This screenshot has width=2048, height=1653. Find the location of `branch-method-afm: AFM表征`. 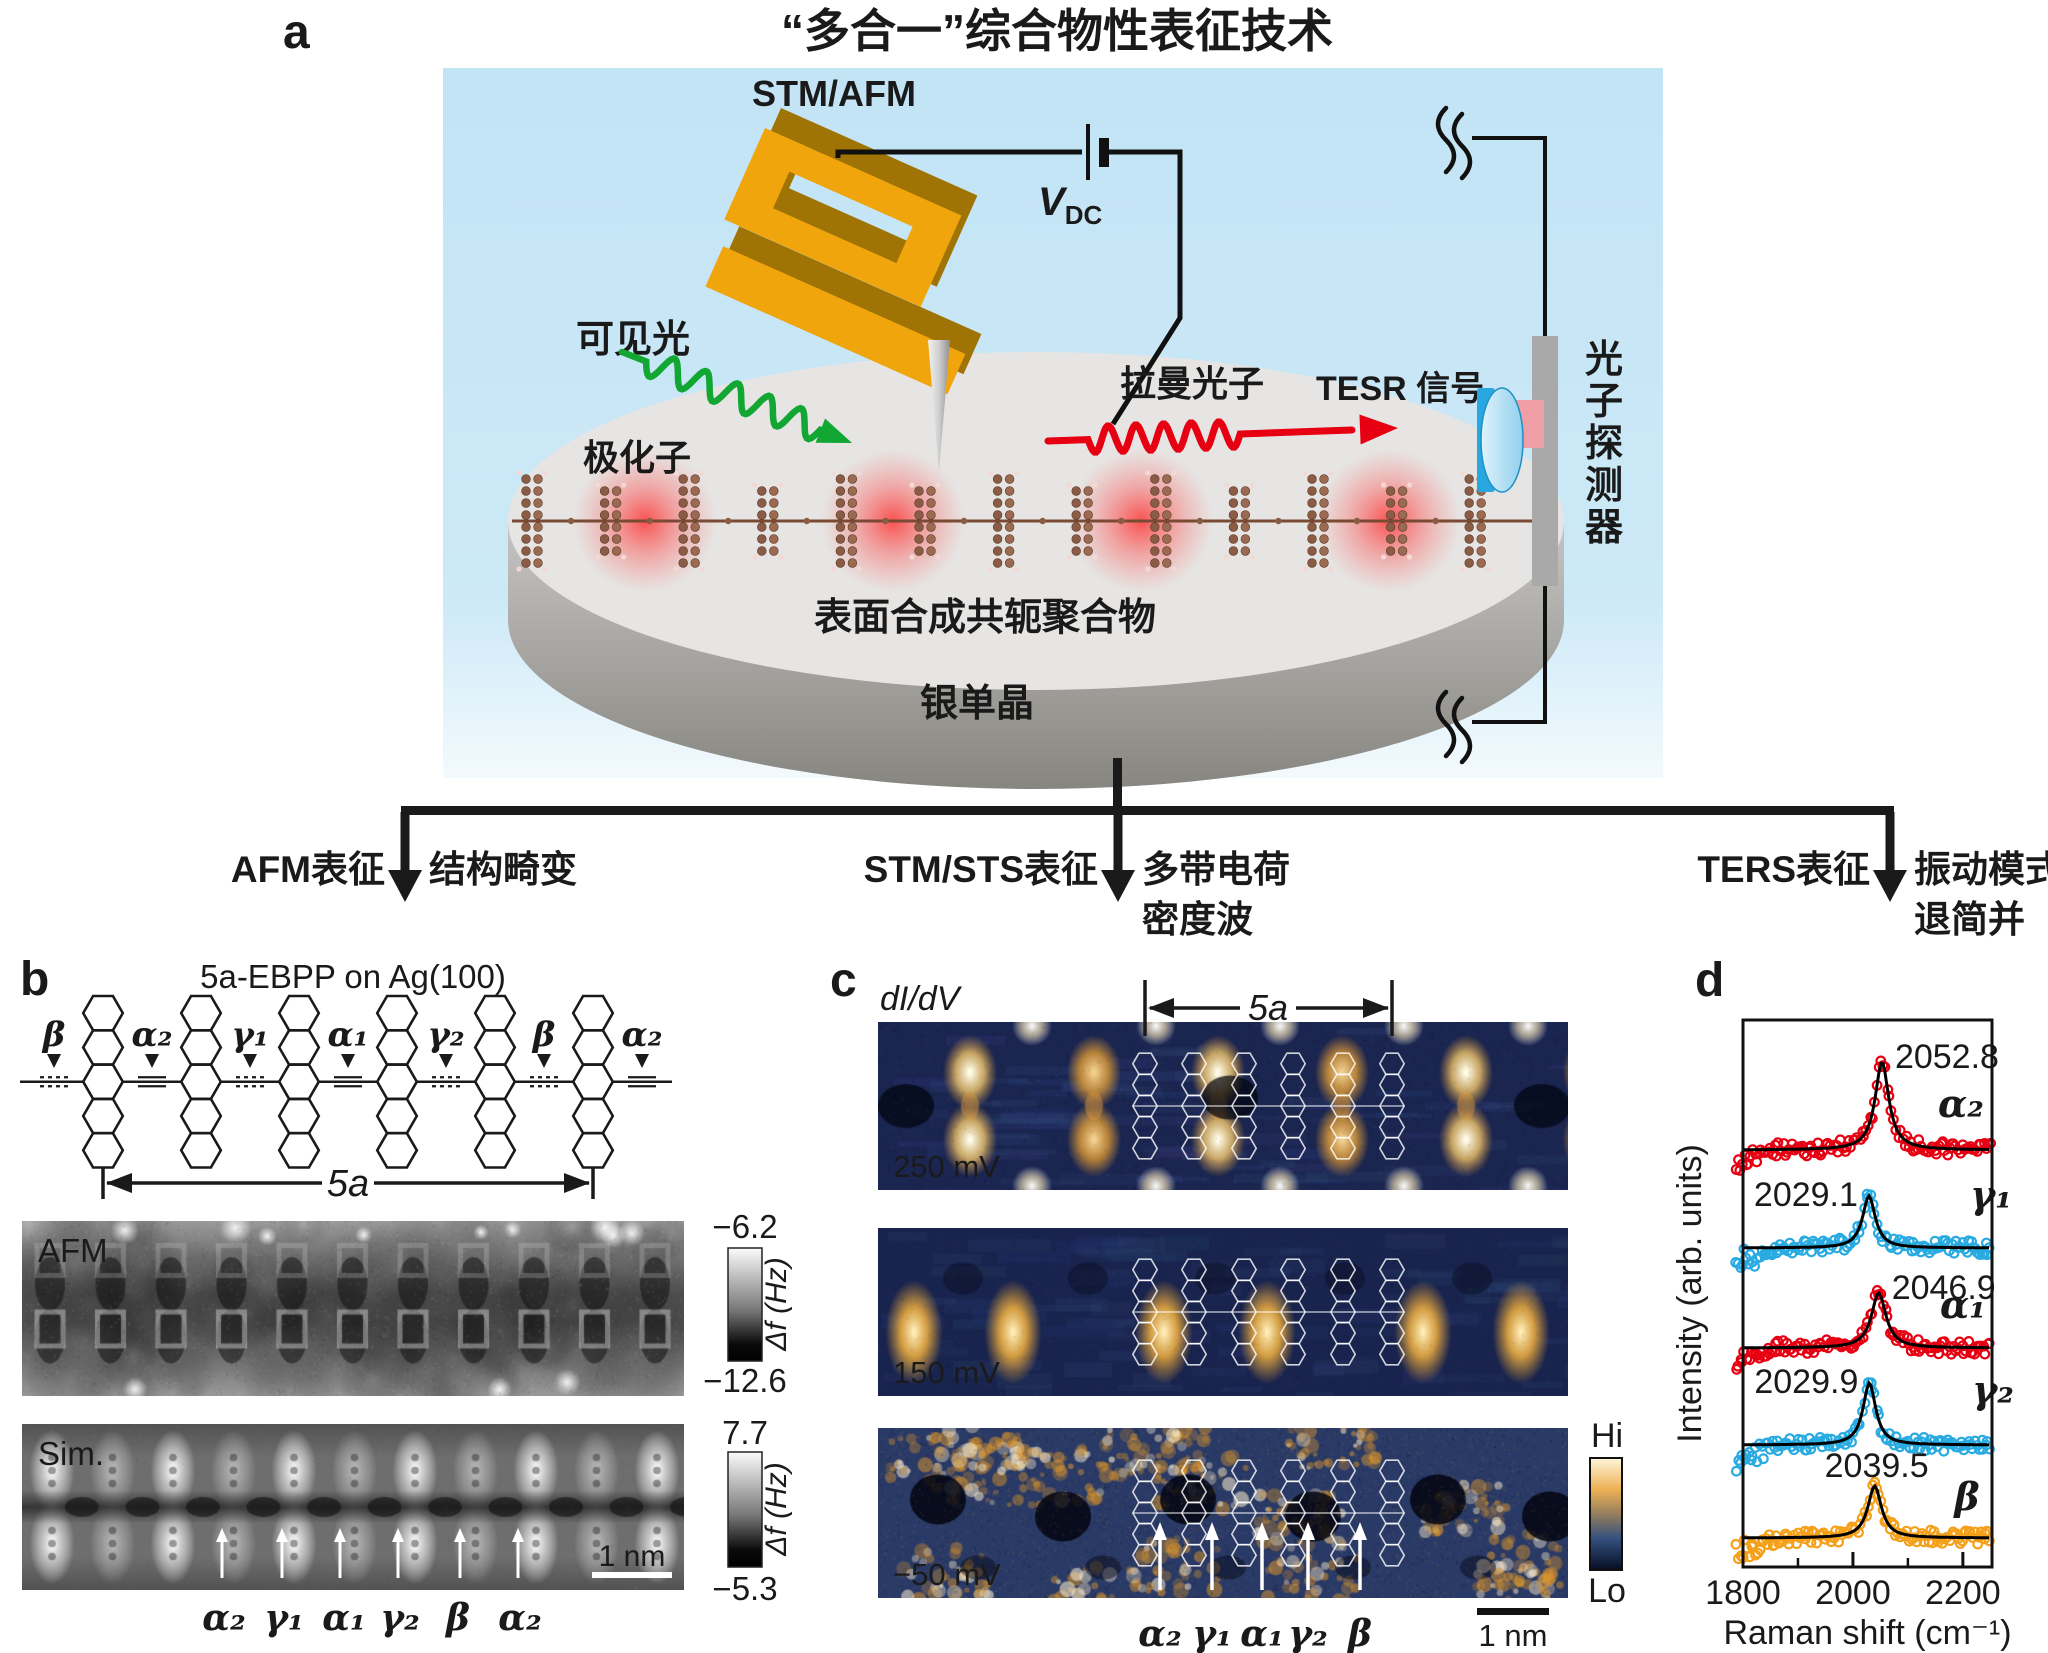

branch-method-afm: AFM表征 is located at coordinates (308, 869).